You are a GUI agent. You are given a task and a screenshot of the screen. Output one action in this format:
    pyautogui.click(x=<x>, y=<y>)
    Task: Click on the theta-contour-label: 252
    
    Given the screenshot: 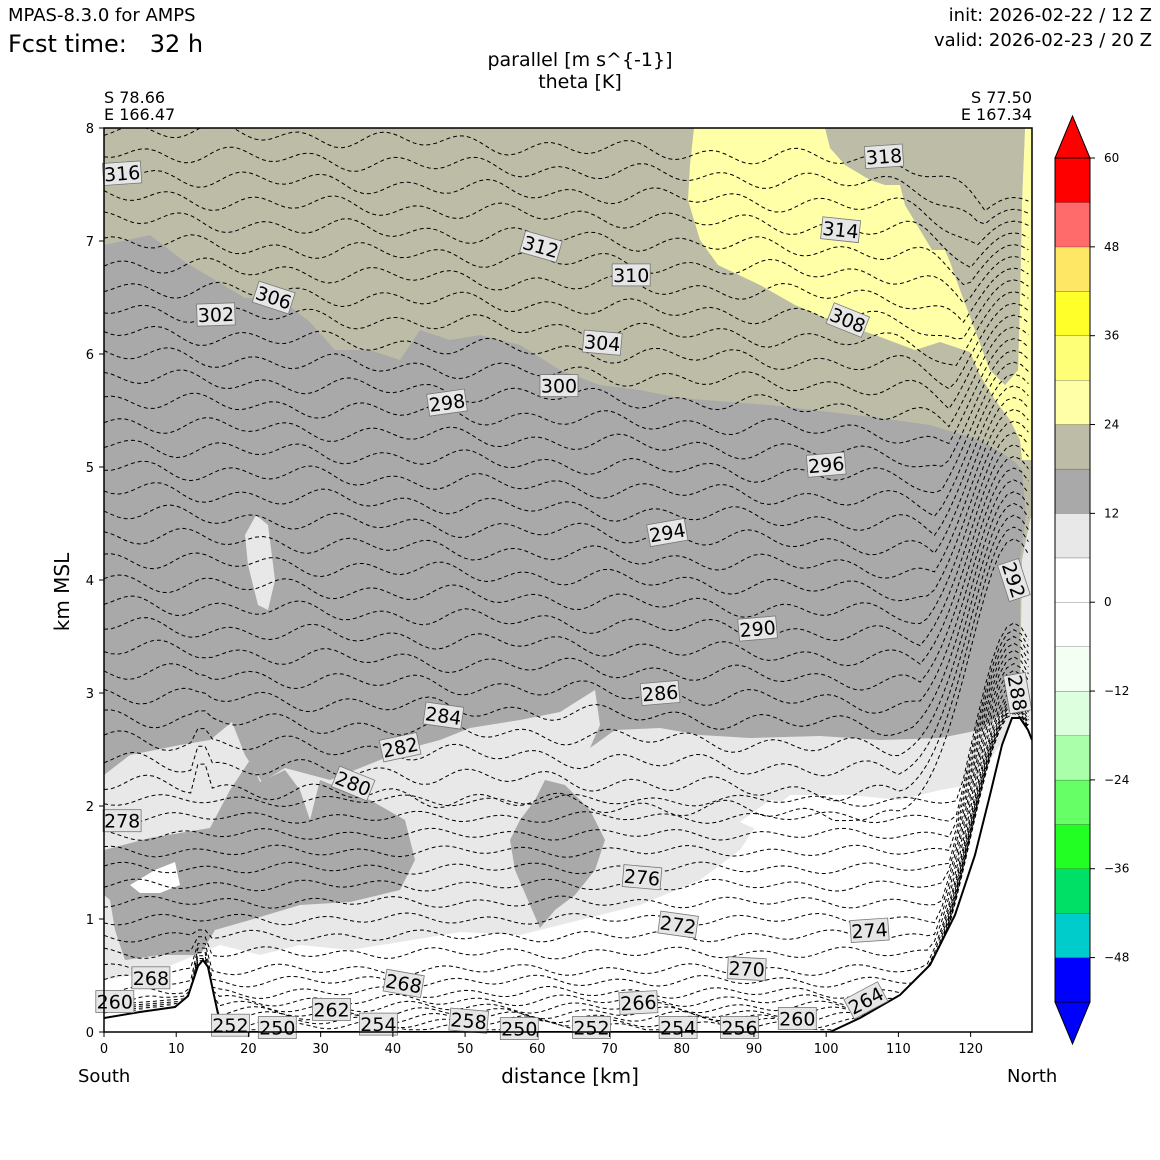 What is the action you would take?
    pyautogui.click(x=230, y=1025)
    